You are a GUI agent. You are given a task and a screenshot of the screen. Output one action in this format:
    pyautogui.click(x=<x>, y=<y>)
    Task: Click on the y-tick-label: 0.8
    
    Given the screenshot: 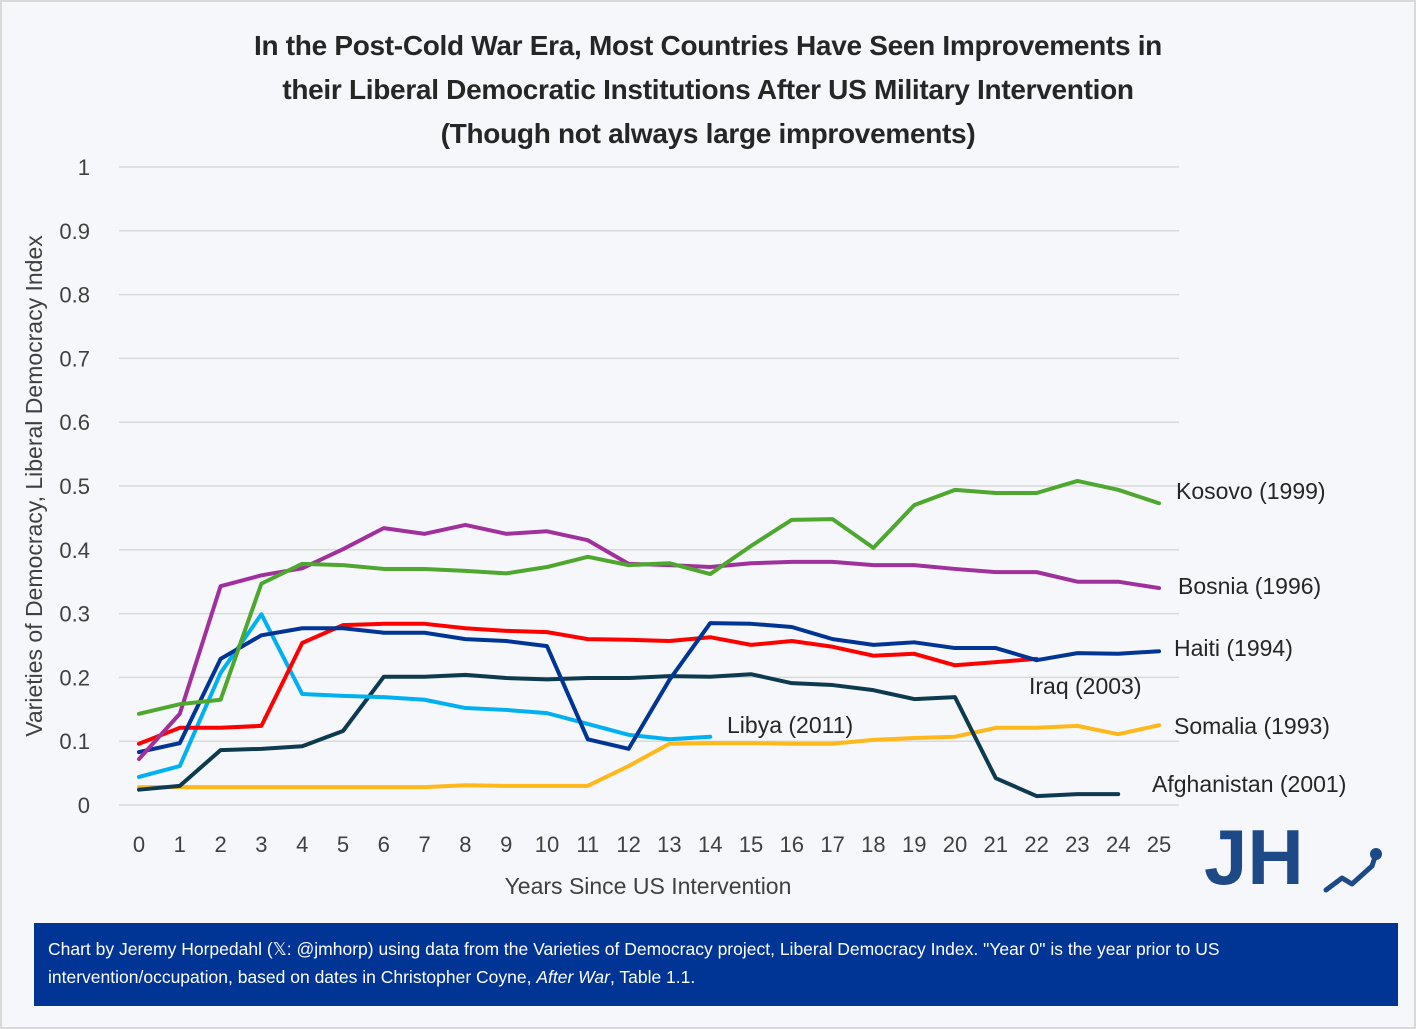 What is the action you would take?
    pyautogui.click(x=74, y=295)
    